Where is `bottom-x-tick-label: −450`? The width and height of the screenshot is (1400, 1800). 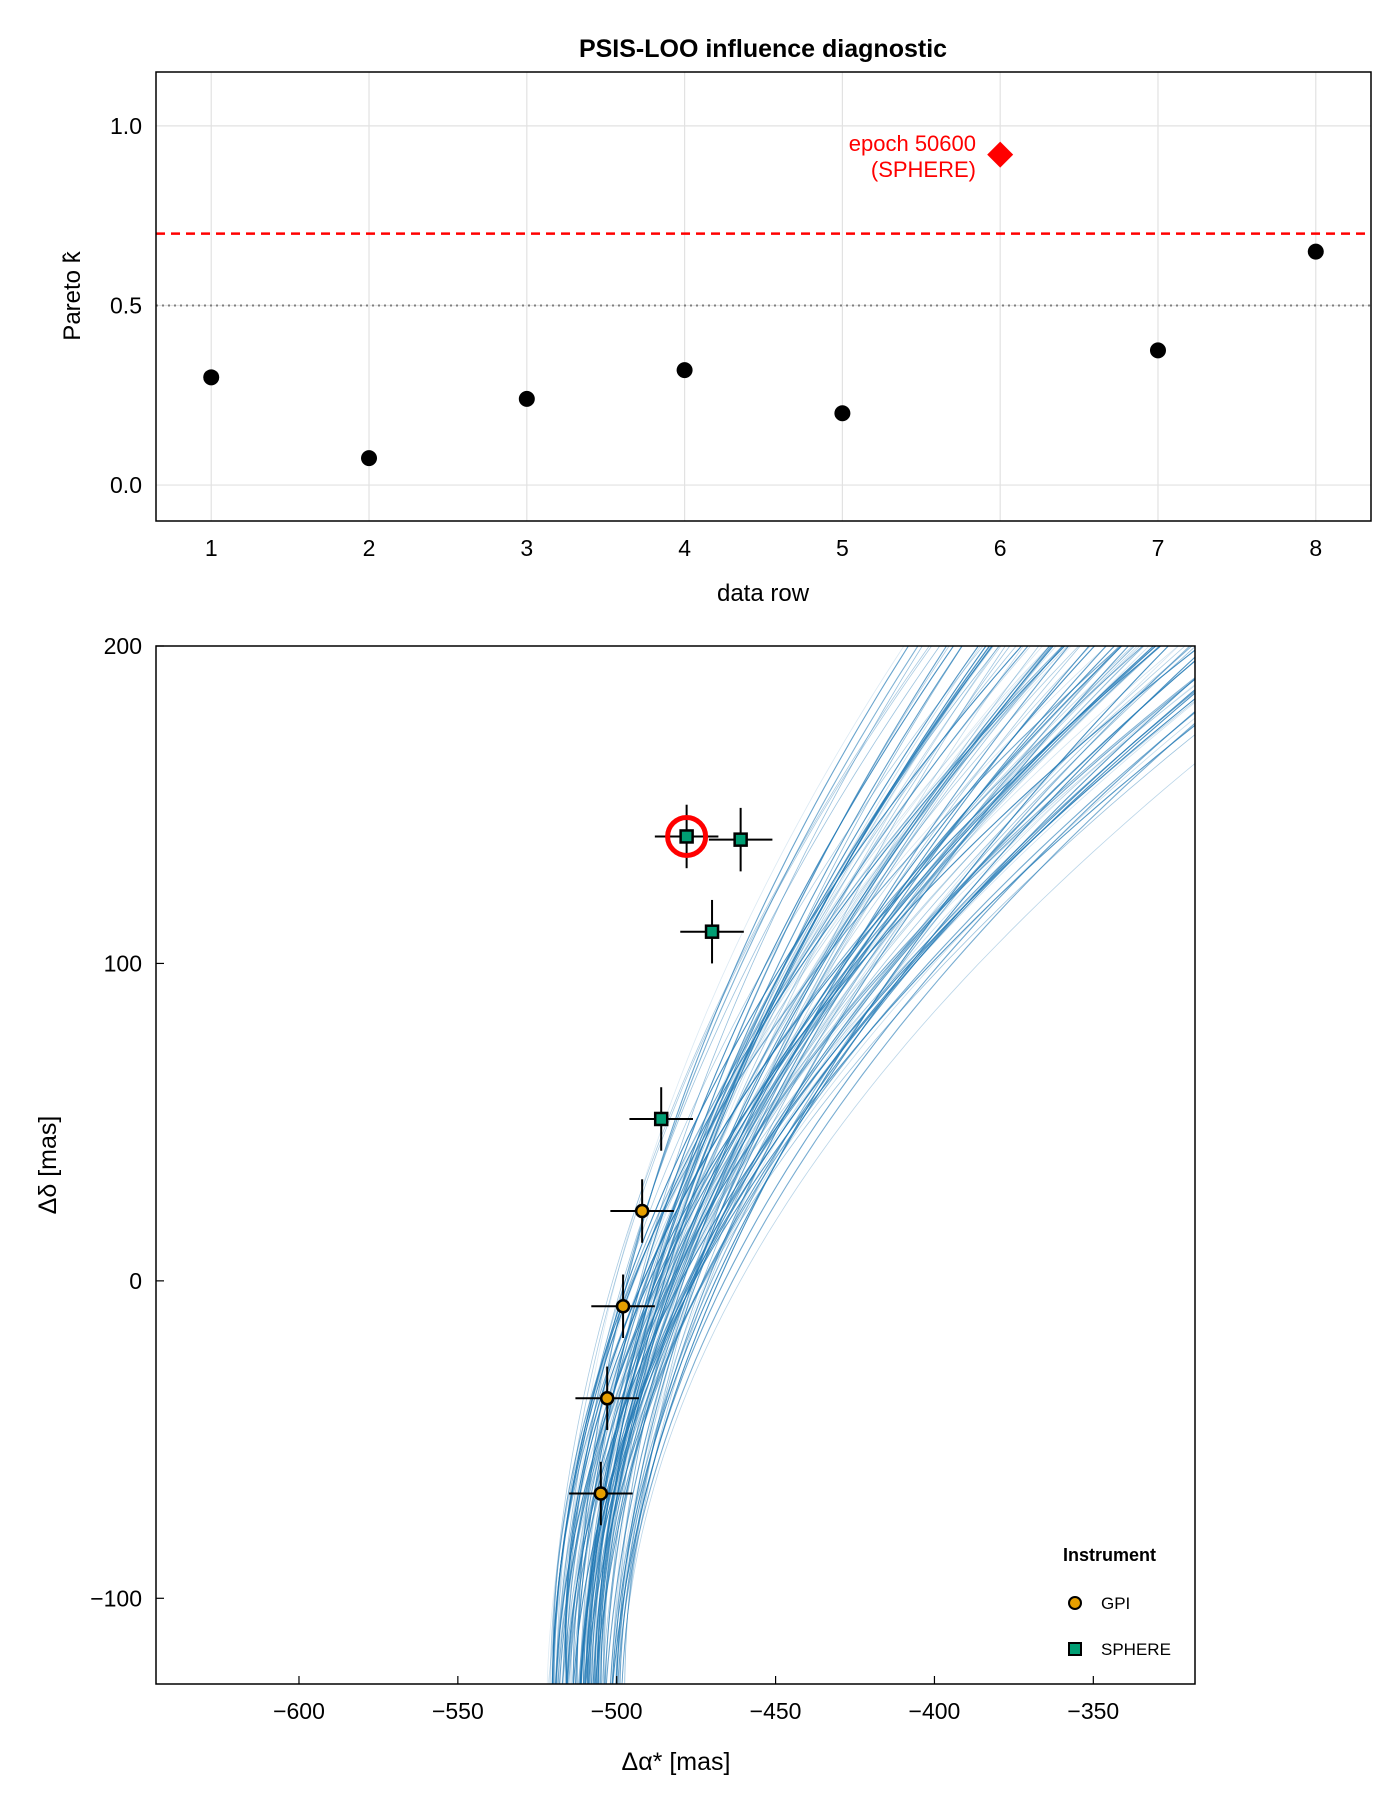
bottom-x-tick-label: −450 is located at coordinates (776, 1711).